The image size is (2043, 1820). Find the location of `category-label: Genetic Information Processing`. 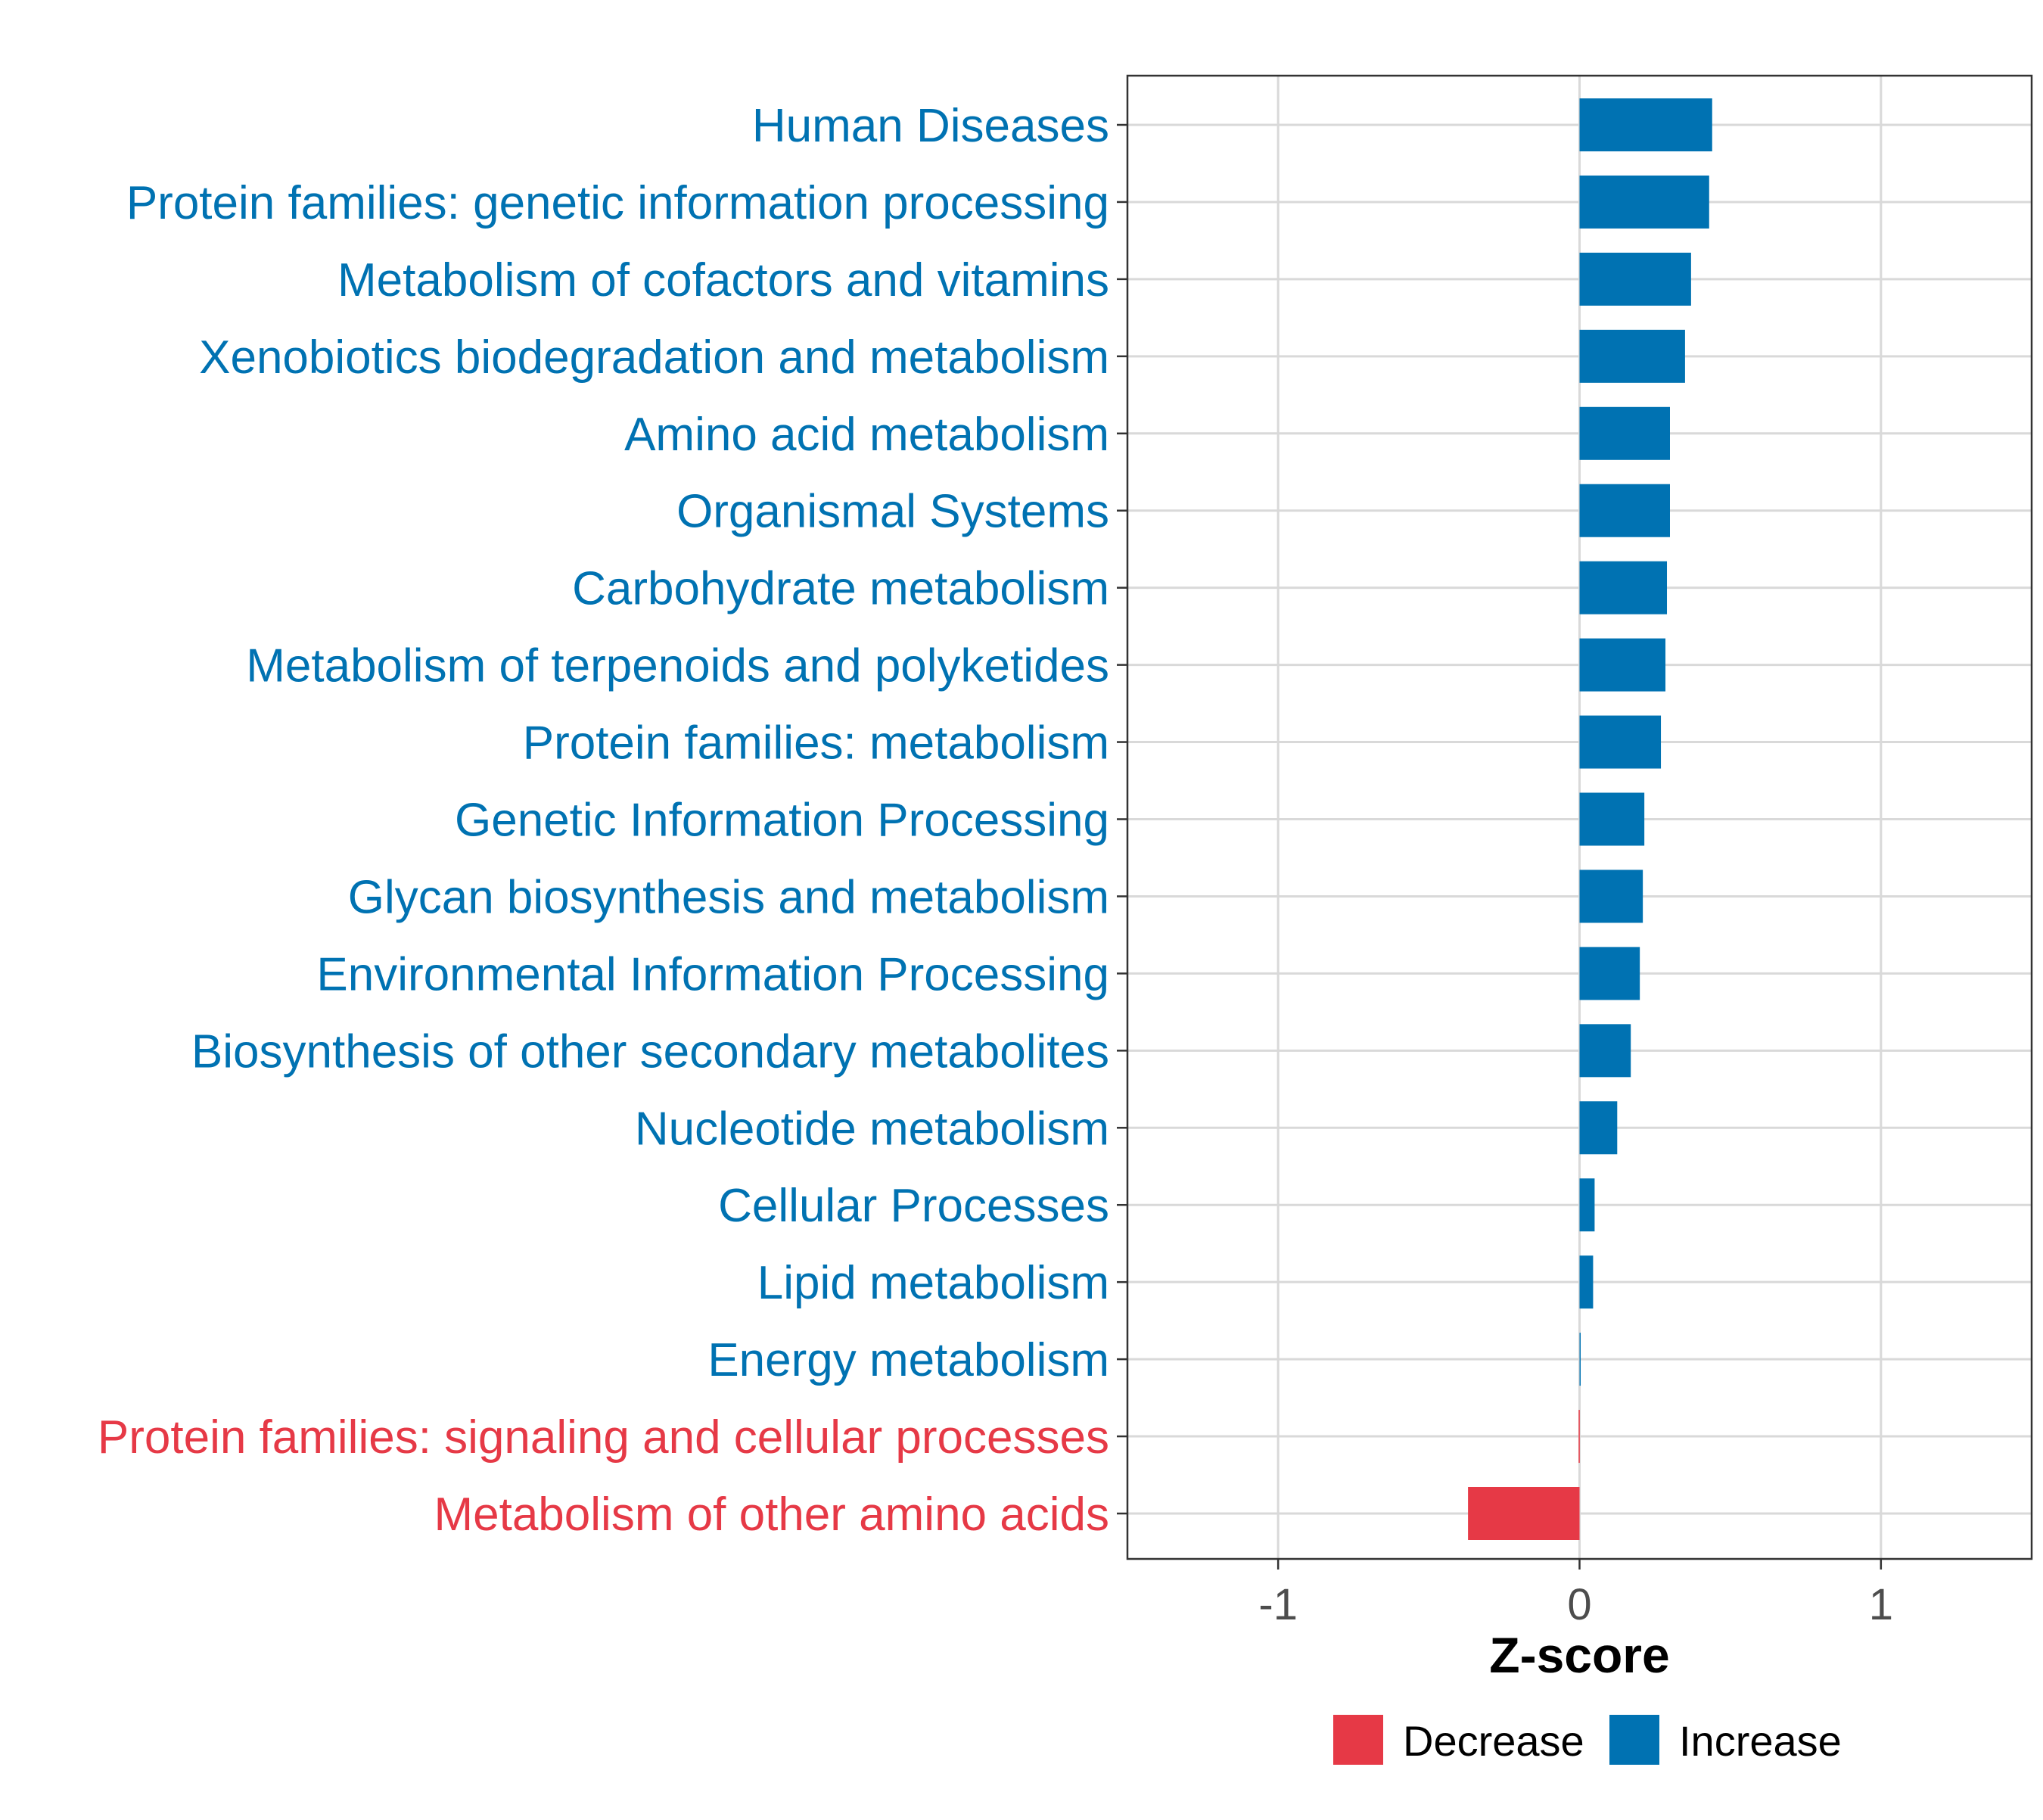

category-label: Genetic Information Processing is located at coordinates (782, 821).